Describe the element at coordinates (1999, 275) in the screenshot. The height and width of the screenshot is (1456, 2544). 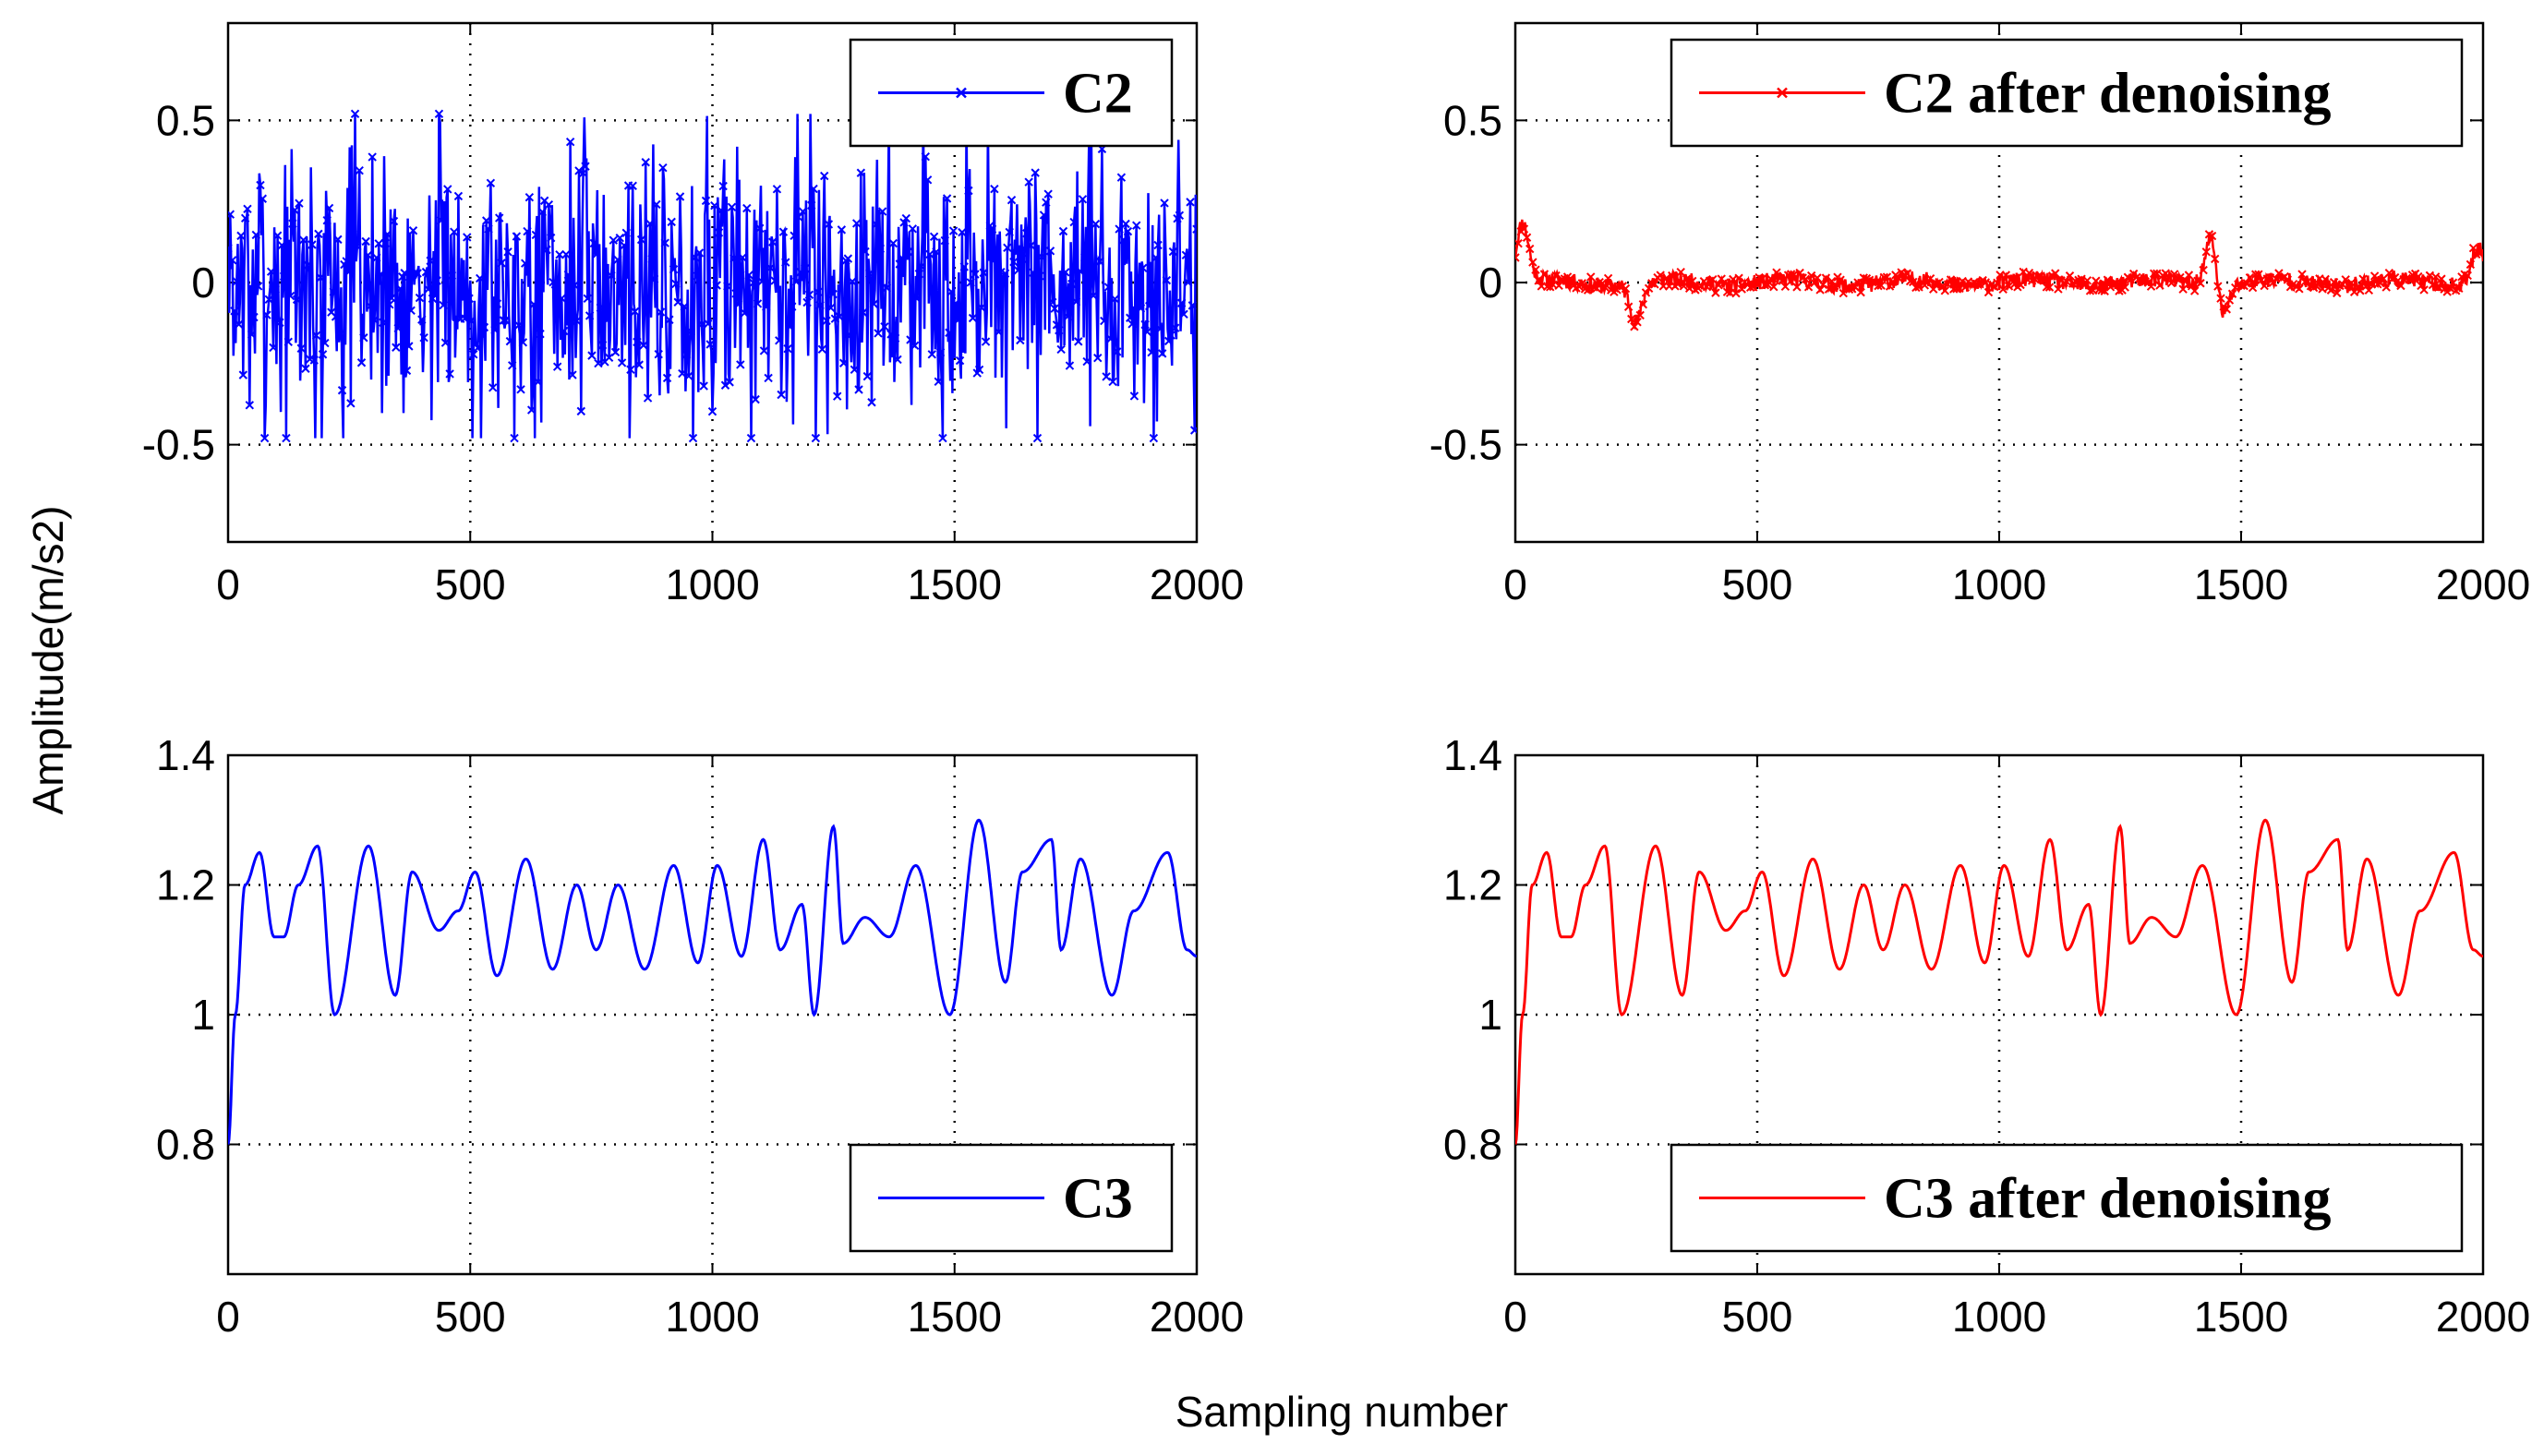
I see `series-line-c2d` at that location.